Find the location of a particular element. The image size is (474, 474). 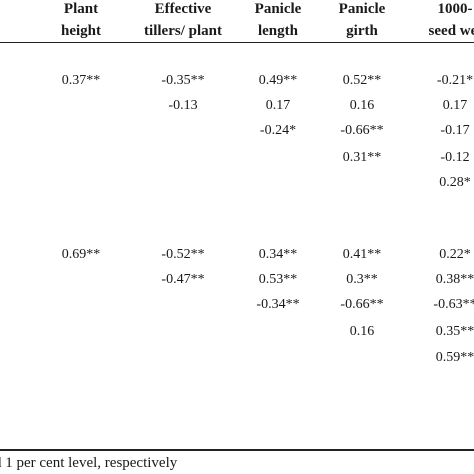

table-cell: -0.21* is located at coordinates (455, 80).